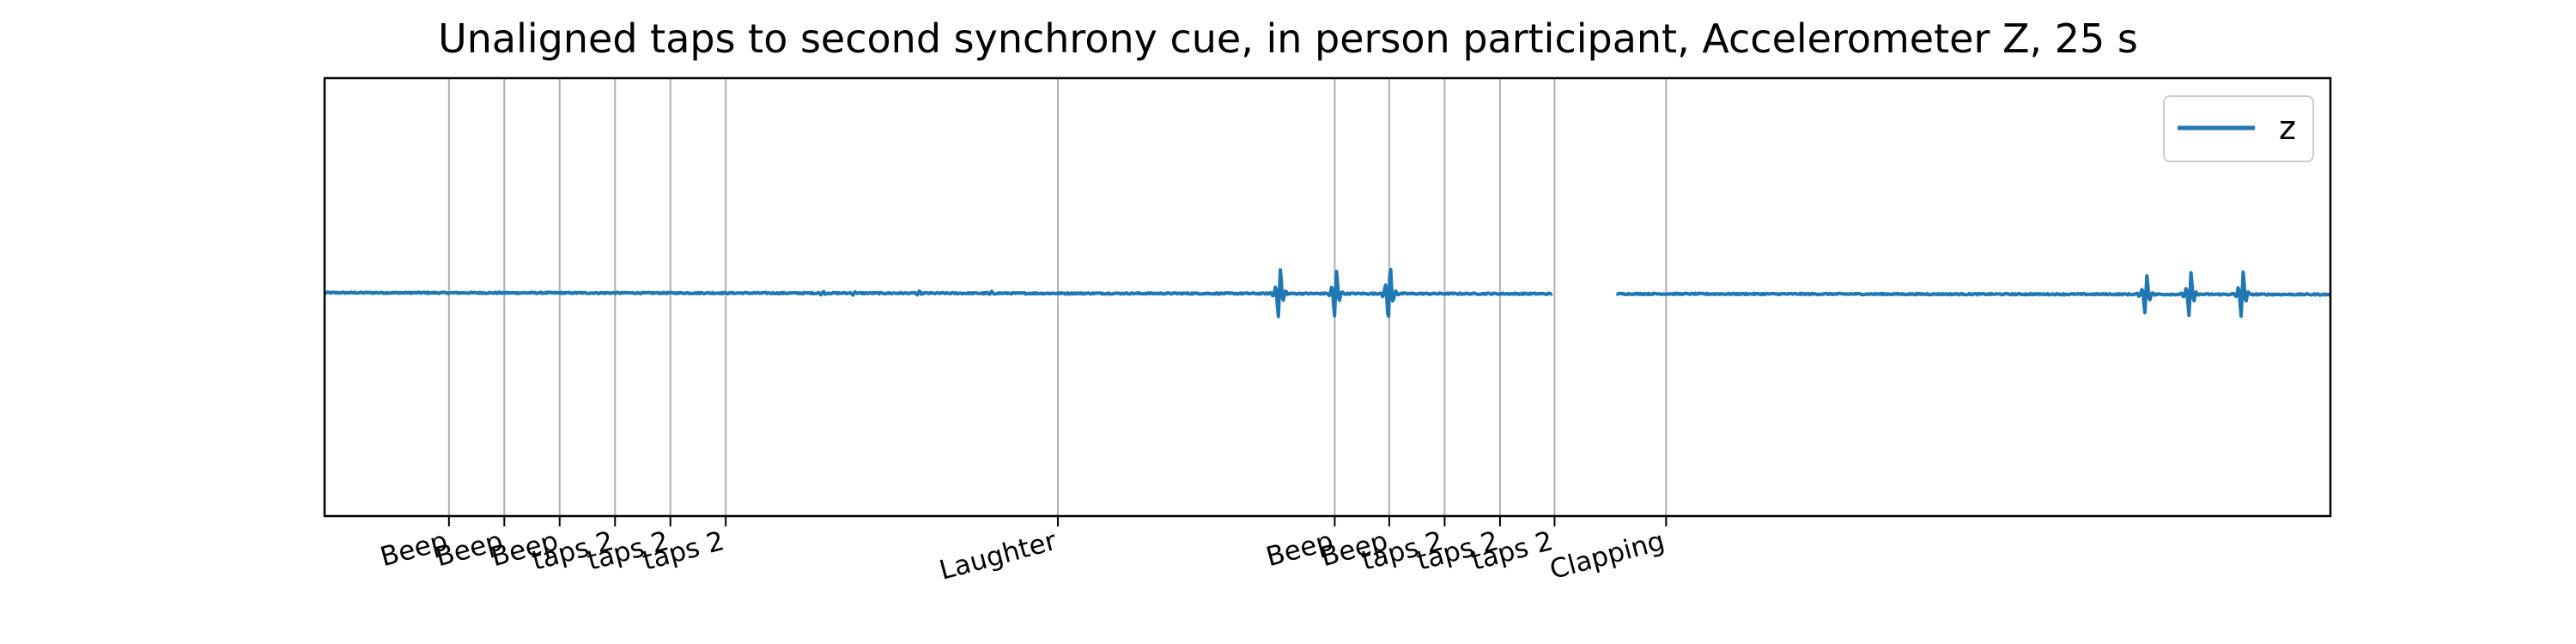  I want to click on tick-label-6: Laughter, so click(998, 556).